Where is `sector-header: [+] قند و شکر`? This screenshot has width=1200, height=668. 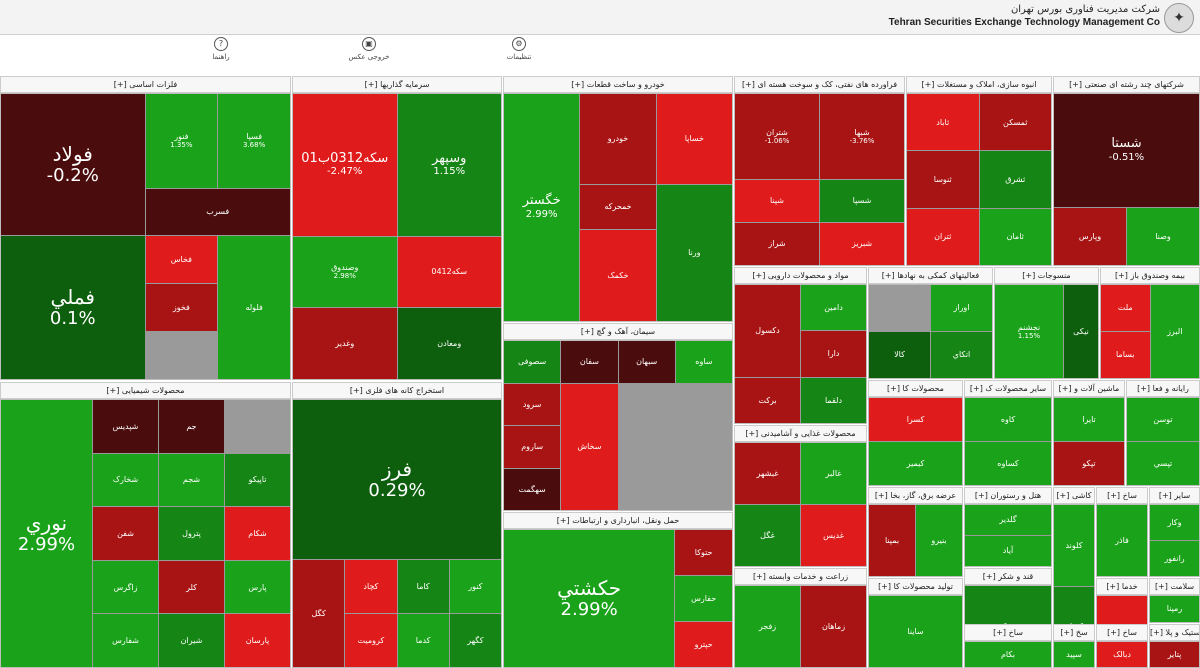
sector-header: [+] قند و شکر is located at coordinates (1008, 576).